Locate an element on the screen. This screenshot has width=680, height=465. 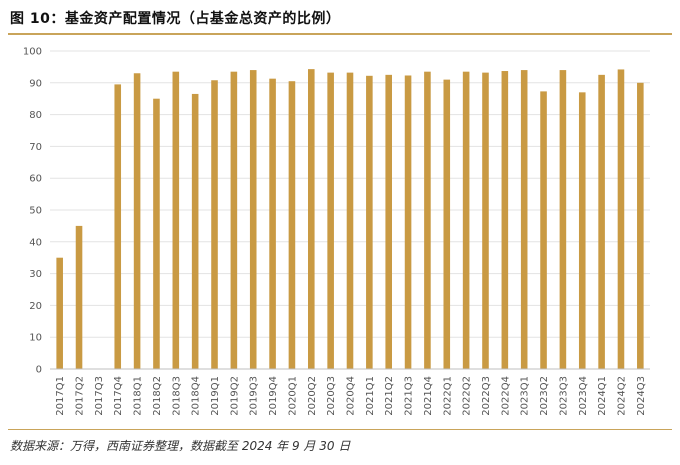
x-tick-label: 2021Q3 is located at coordinates (409, 396).